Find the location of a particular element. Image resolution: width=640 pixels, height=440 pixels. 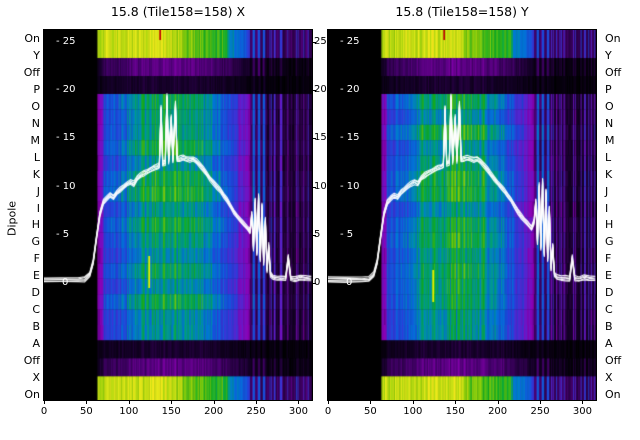

y-tick-label-between-0: 0 is located at coordinates (317, 282).